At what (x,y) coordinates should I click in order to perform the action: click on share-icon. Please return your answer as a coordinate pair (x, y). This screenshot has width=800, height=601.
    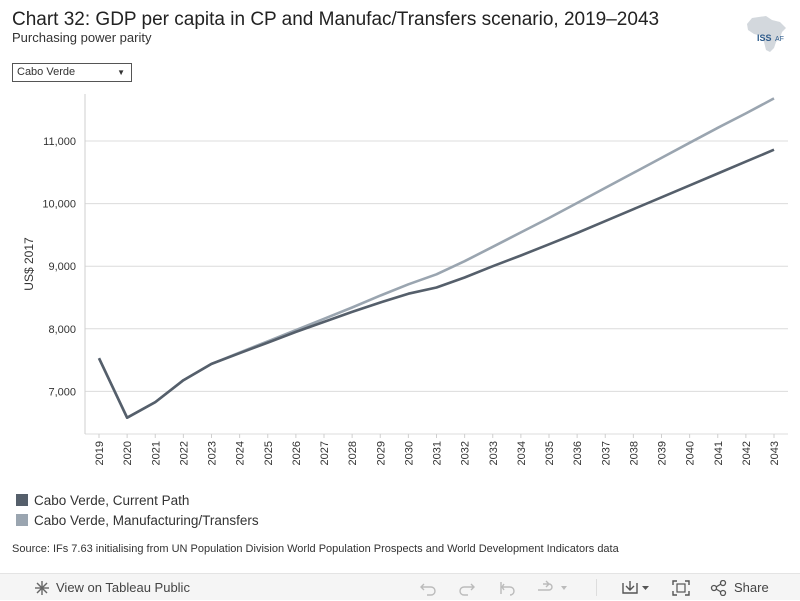
    Looking at the image, I should click on (718, 587).